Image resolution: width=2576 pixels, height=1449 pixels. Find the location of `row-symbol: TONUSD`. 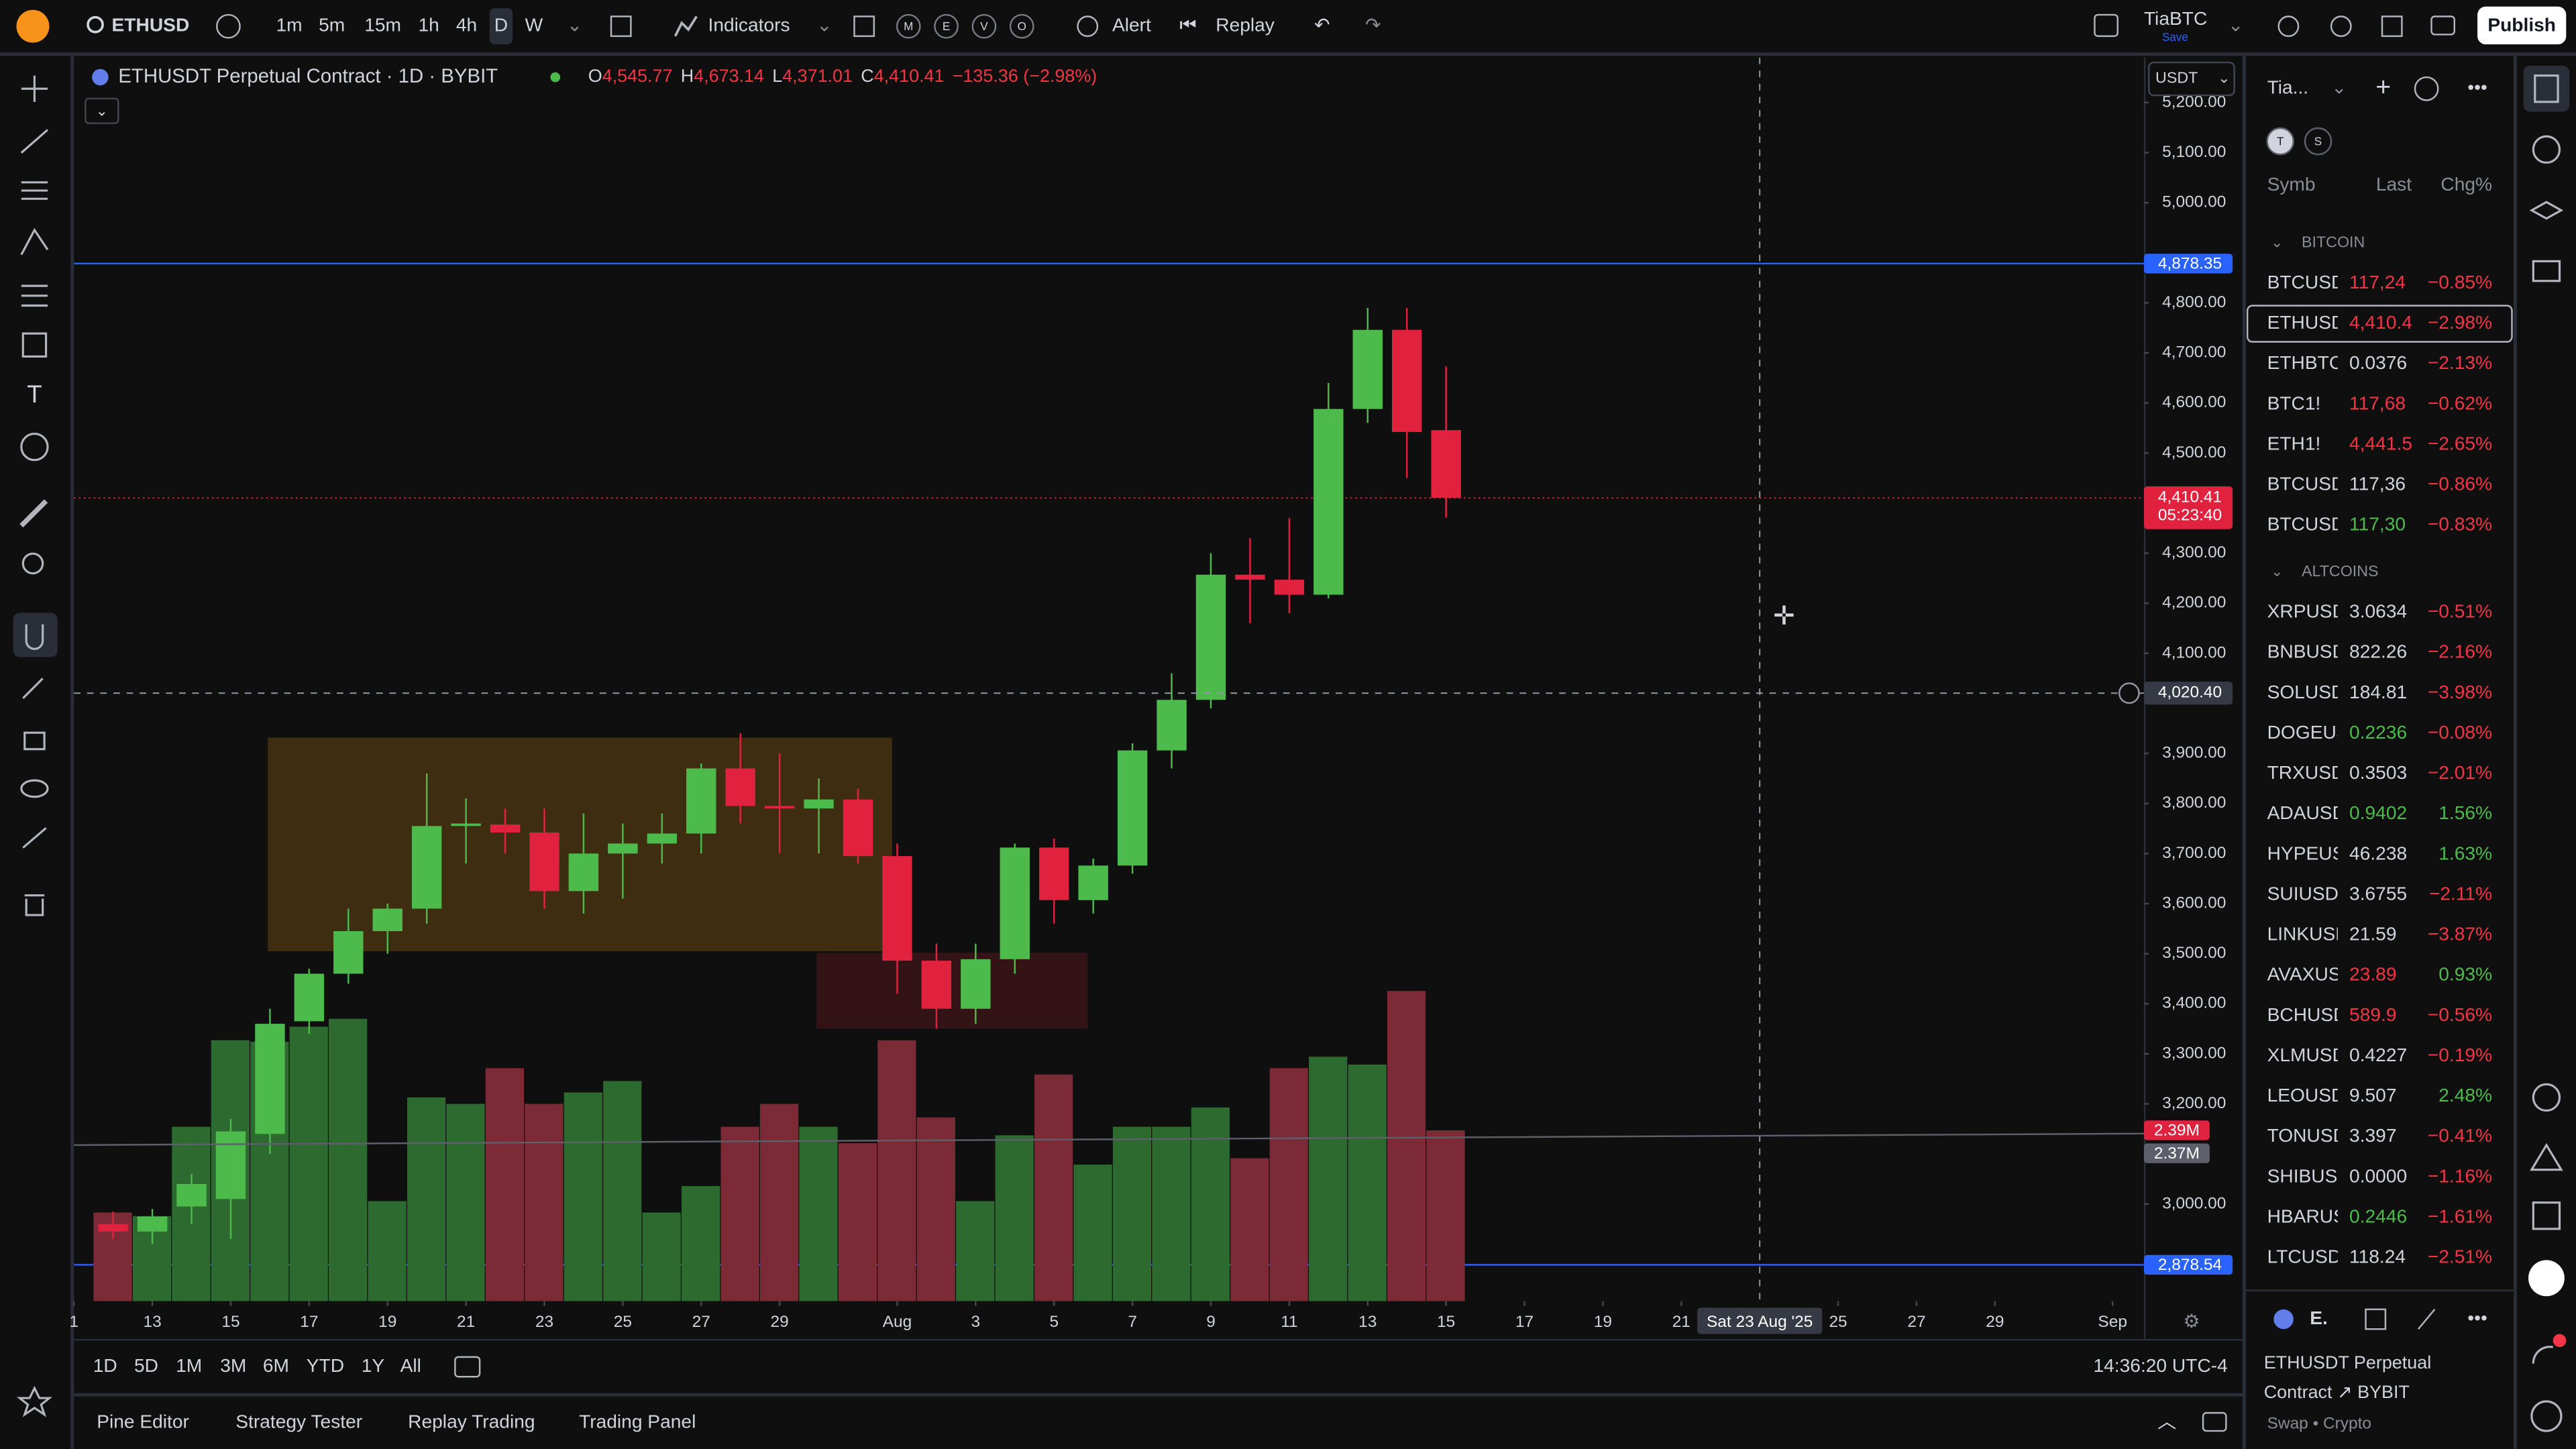

row-symbol: TONUSD is located at coordinates (2307, 1135).